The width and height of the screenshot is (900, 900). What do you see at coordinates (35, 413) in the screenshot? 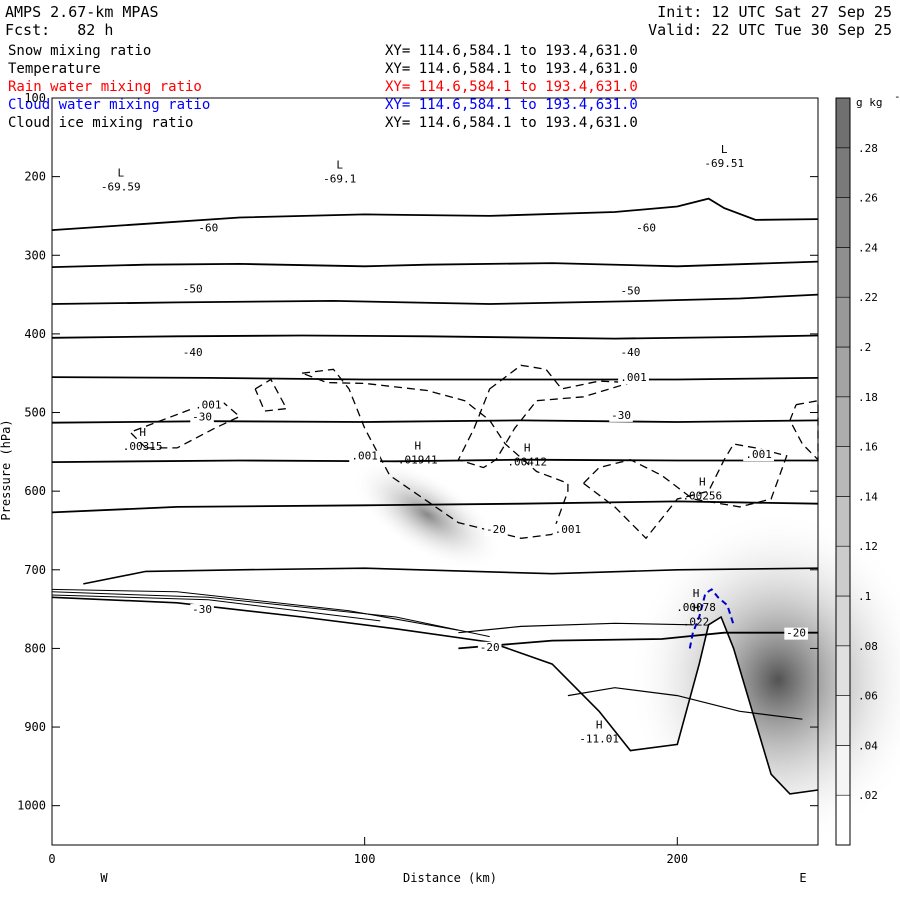
I see `y-tick-label: 500` at bounding box center [35, 413].